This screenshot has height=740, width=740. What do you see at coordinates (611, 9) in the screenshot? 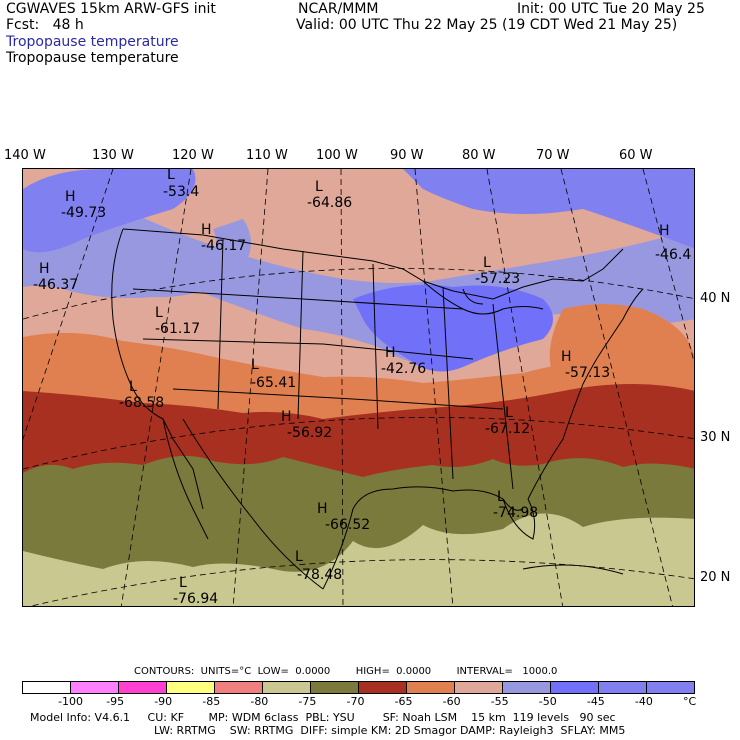
I see `init-time: Init: 00 UTC Tue 20 May 25` at bounding box center [611, 9].